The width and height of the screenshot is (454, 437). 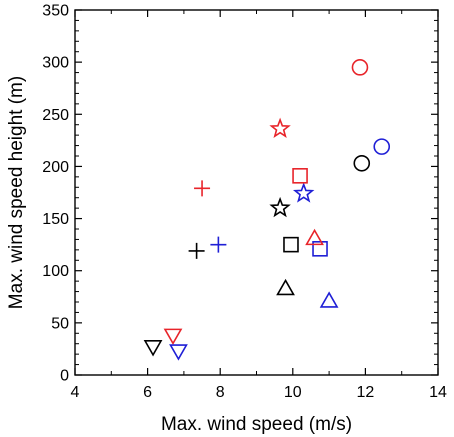 What do you see at coordinates (320, 249) in the screenshot?
I see `blue-square-marker` at bounding box center [320, 249].